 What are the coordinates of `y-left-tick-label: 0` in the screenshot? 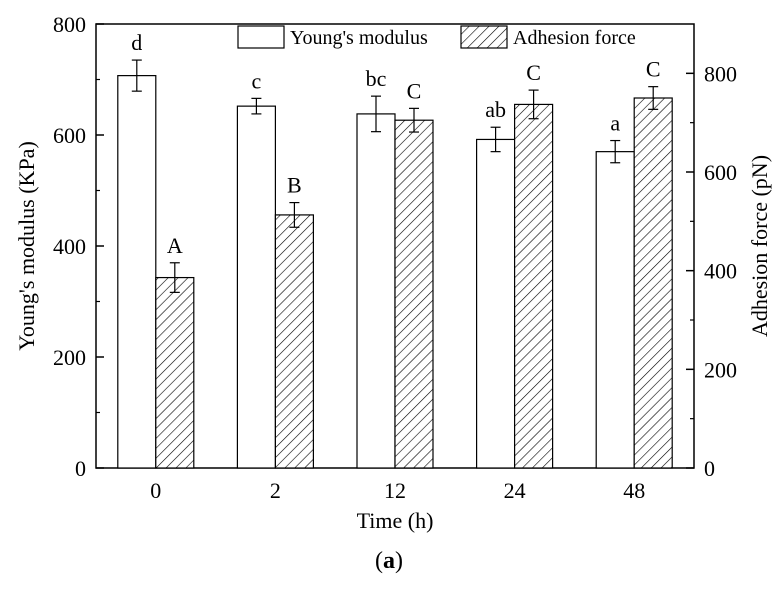 It's located at (80, 468).